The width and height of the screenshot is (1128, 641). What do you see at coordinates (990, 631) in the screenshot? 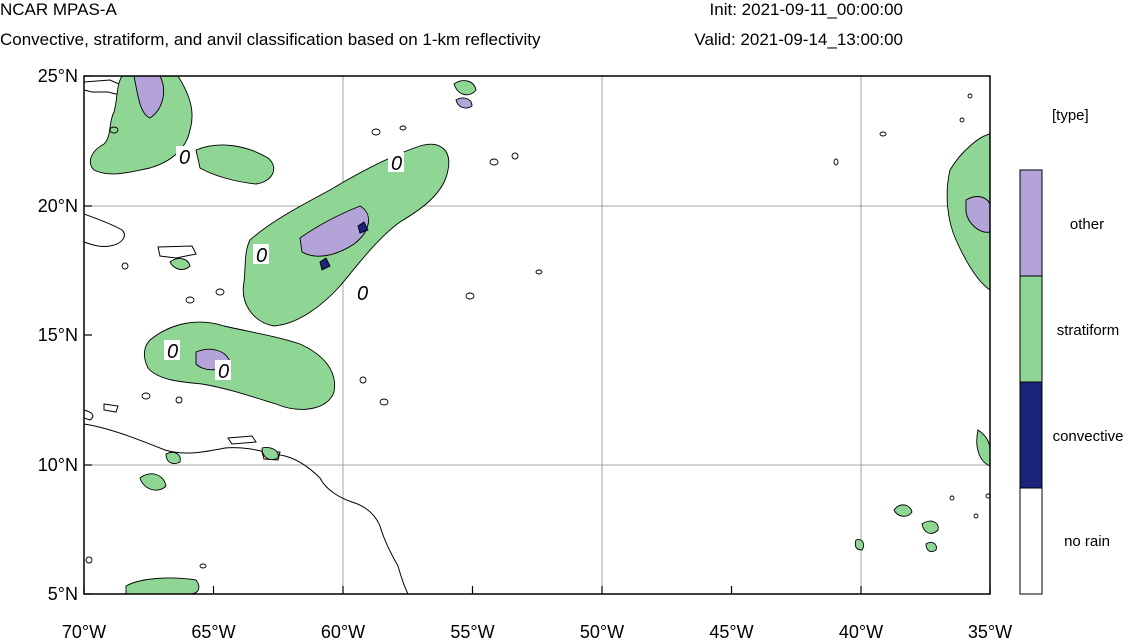
I see `lon-tick-label: 35°W` at bounding box center [990, 631].